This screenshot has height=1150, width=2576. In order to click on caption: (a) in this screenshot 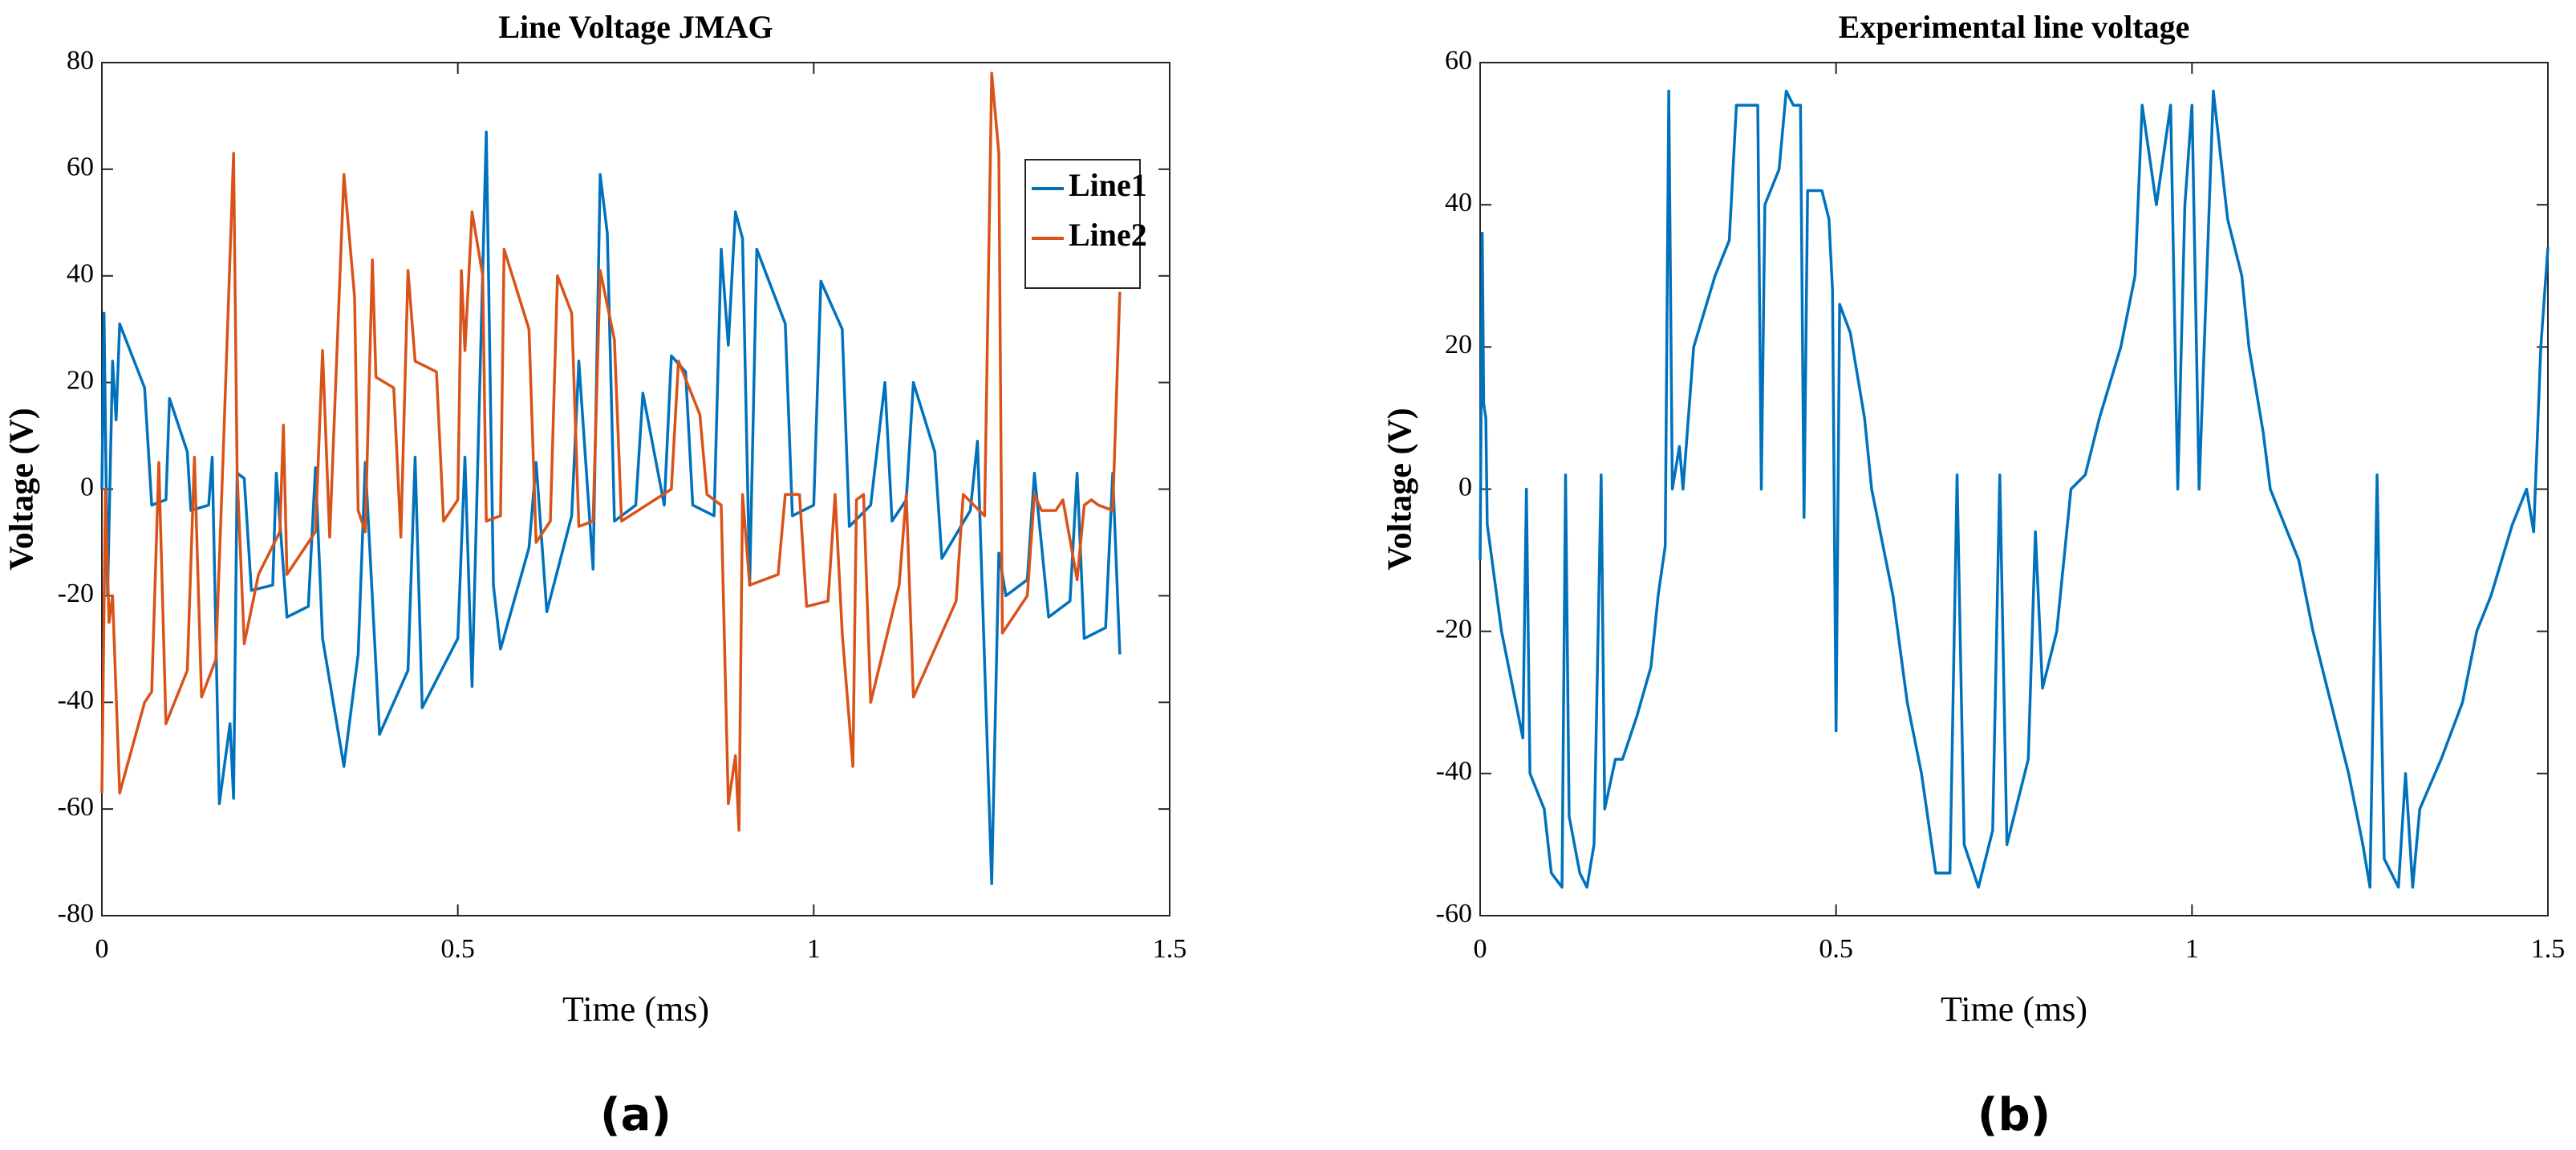, I will do `click(635, 1115)`.